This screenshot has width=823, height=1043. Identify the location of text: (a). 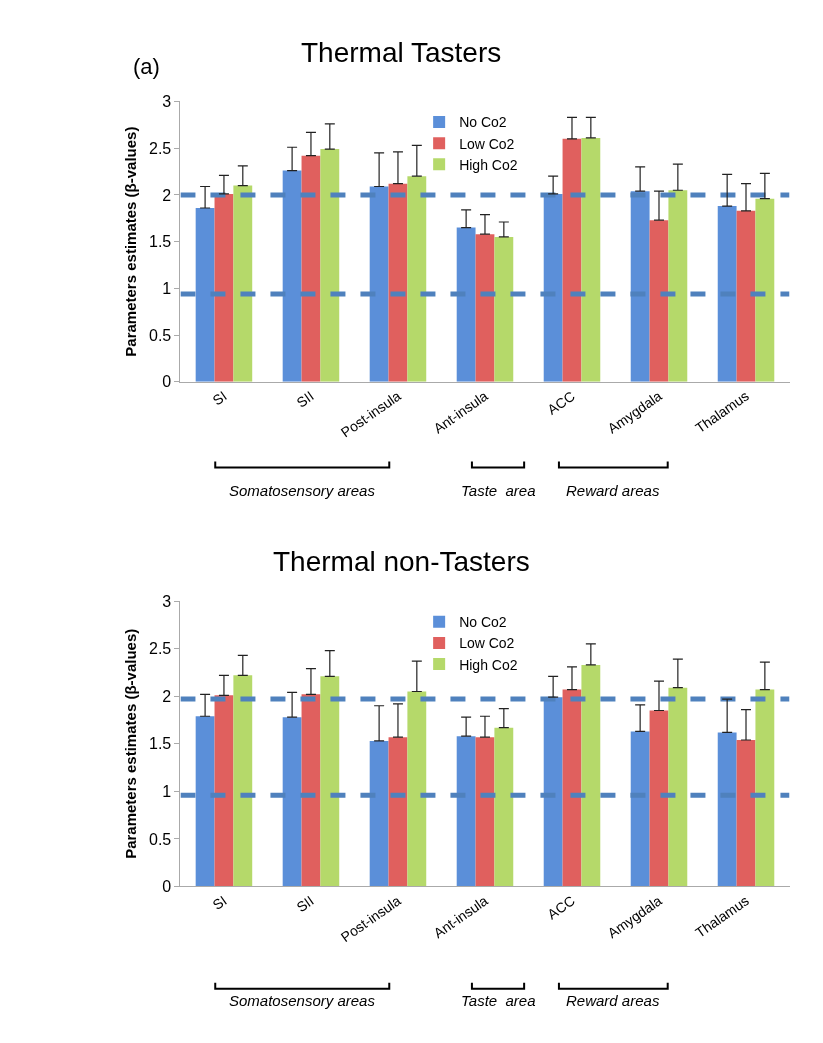
(146, 66).